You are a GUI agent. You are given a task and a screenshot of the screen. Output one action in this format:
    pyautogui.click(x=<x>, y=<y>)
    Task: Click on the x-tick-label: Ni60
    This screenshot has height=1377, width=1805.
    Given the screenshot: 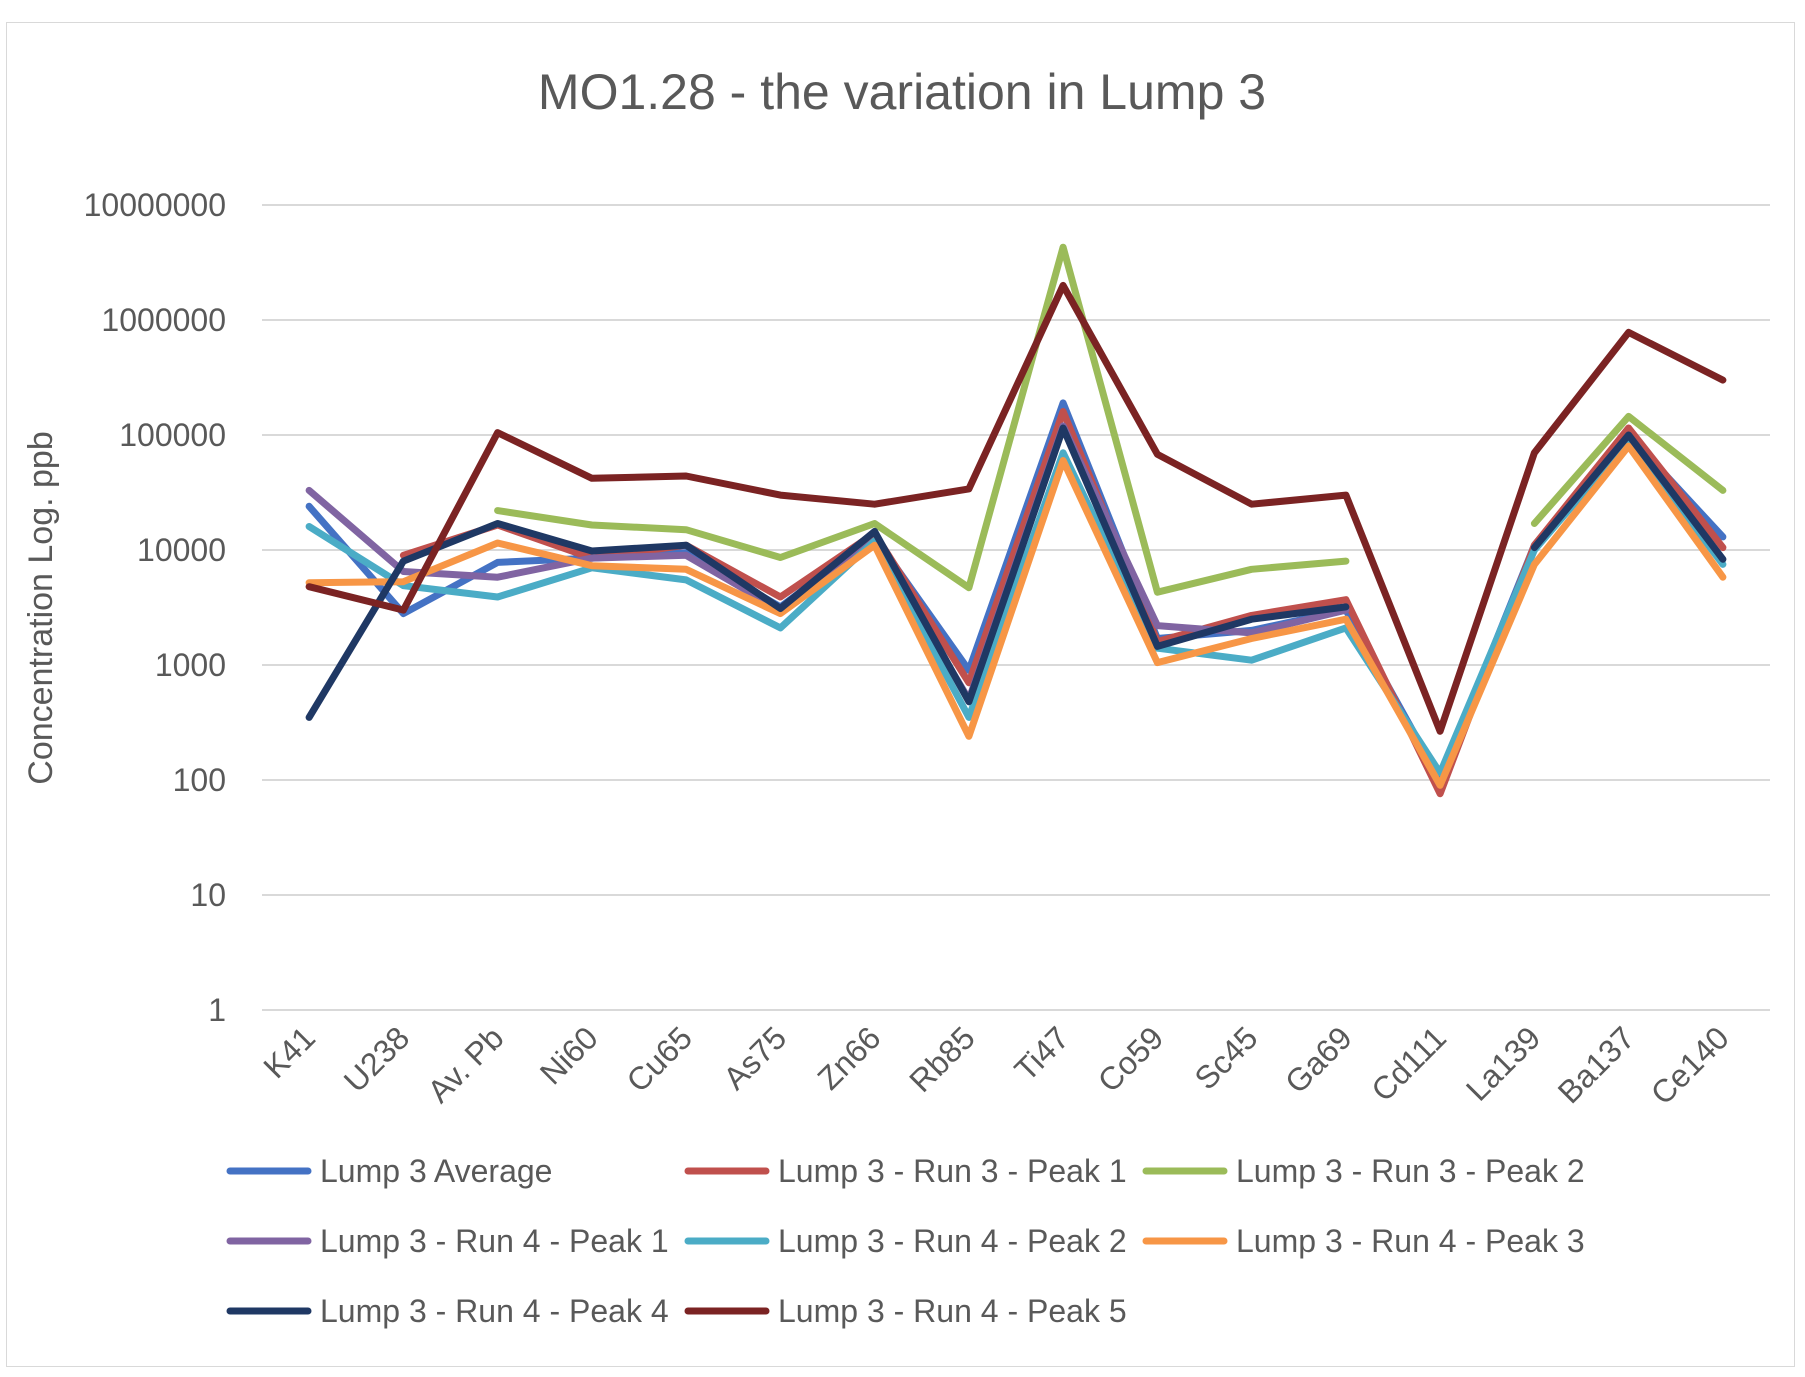 What is the action you would take?
    pyautogui.click(x=569, y=1055)
    